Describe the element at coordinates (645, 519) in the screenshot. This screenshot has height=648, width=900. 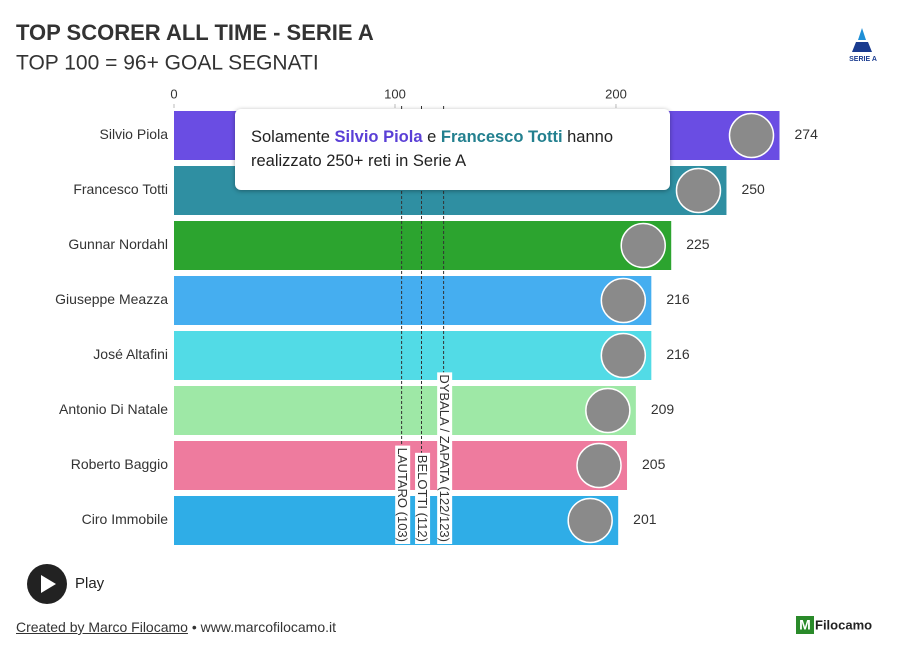
I see `value-label: 201` at that location.